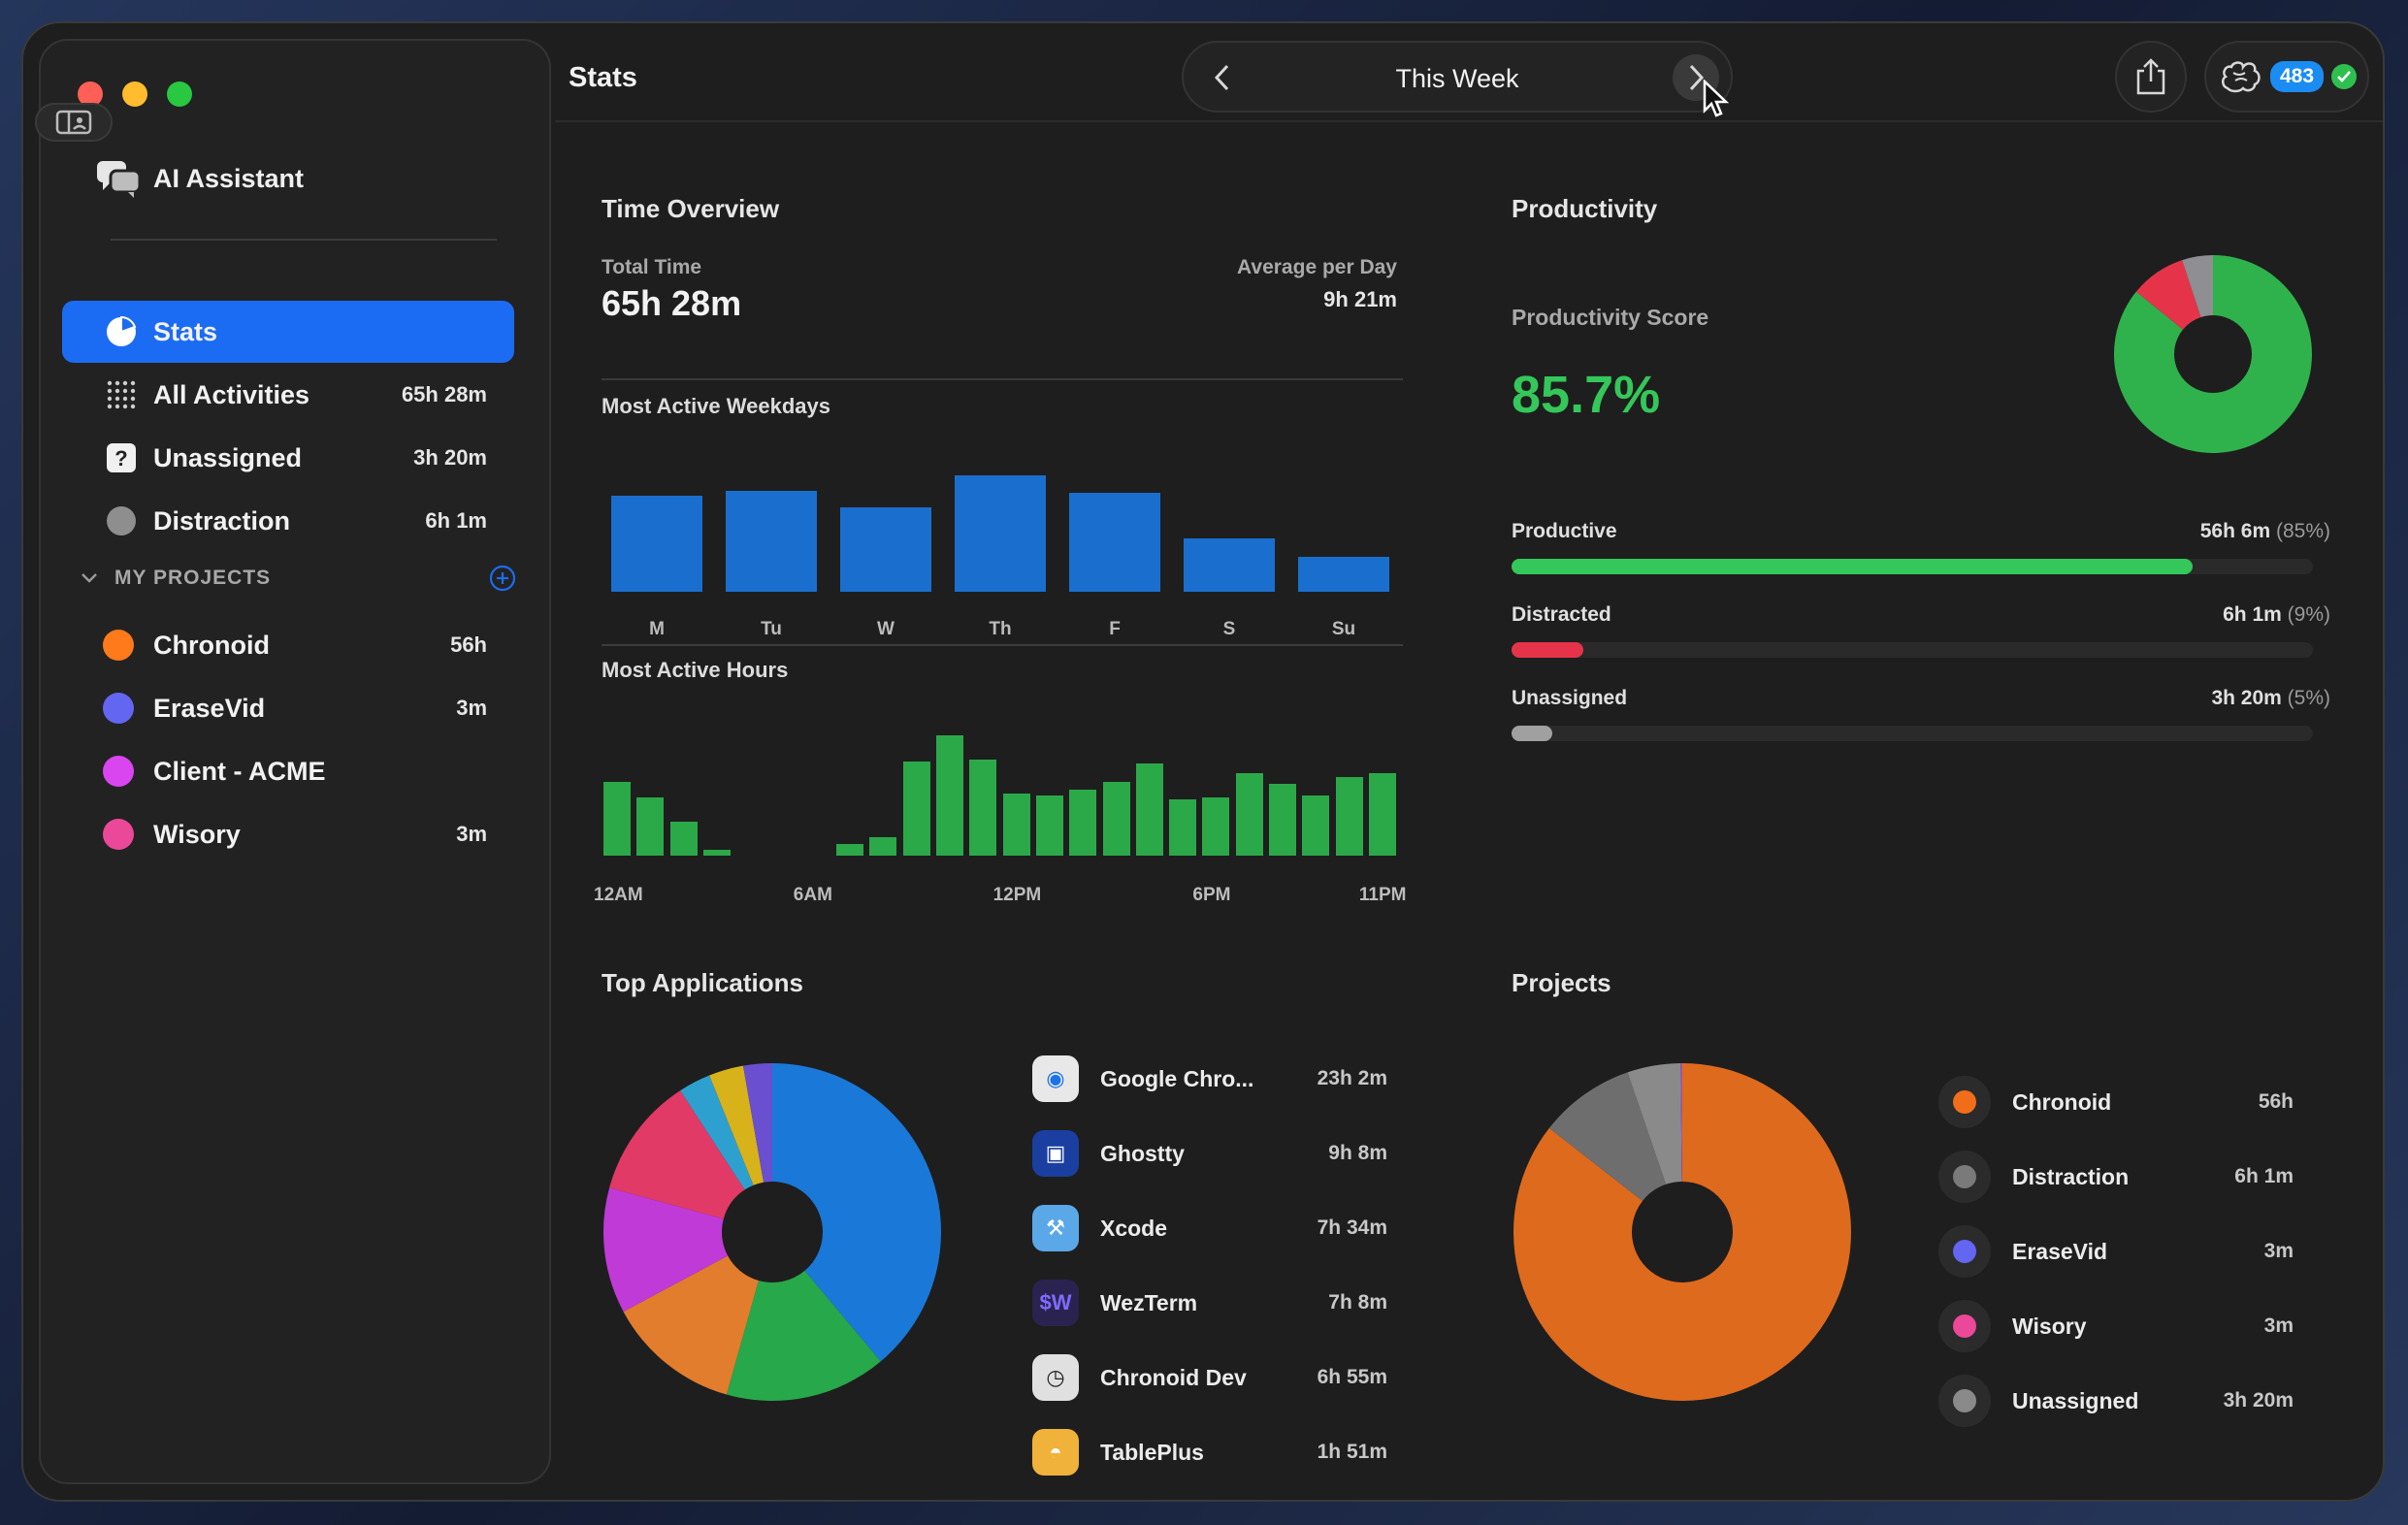  Describe the element at coordinates (2302, 531) in the screenshot. I see `productivity-row-percent: (85%)` at that location.